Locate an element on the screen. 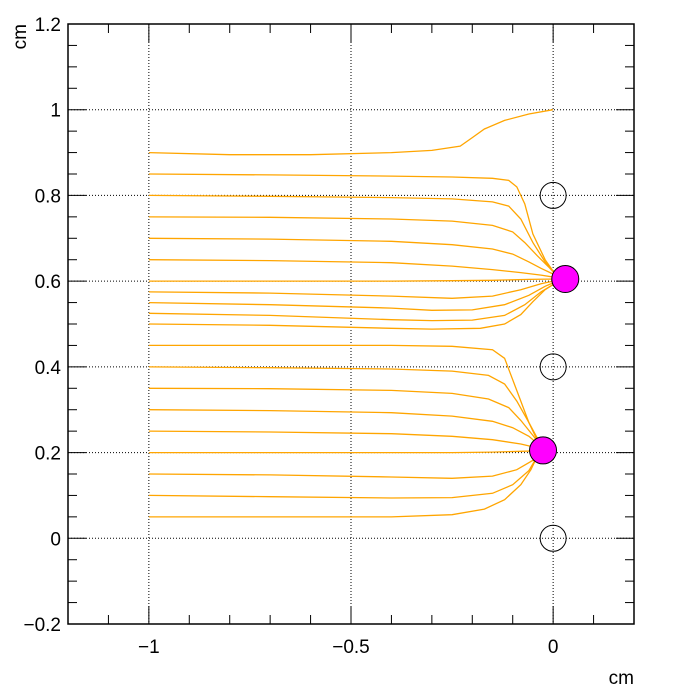 The height and width of the screenshot is (697, 675). x-tick-label: −0.5 is located at coordinates (351, 647).